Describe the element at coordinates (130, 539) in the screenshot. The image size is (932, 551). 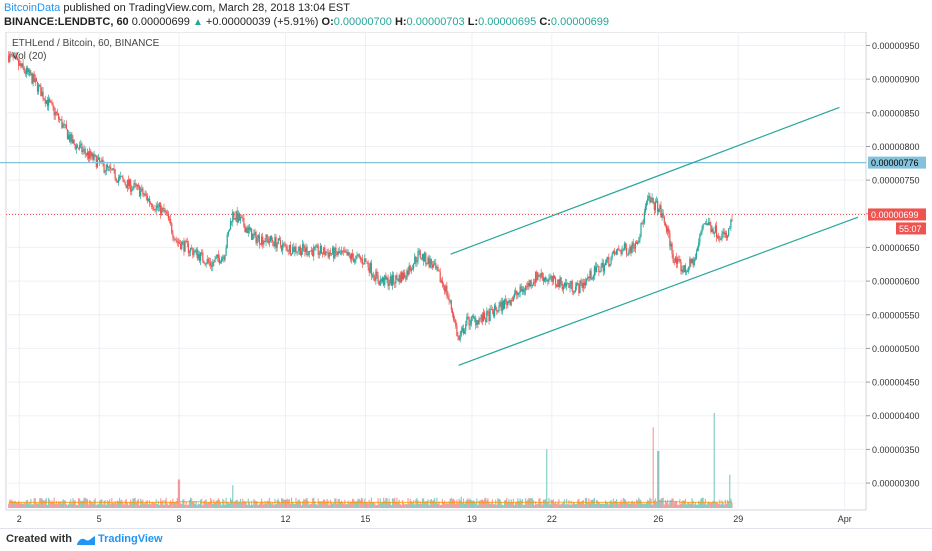
I see `tradingview-brand: TradingView` at that location.